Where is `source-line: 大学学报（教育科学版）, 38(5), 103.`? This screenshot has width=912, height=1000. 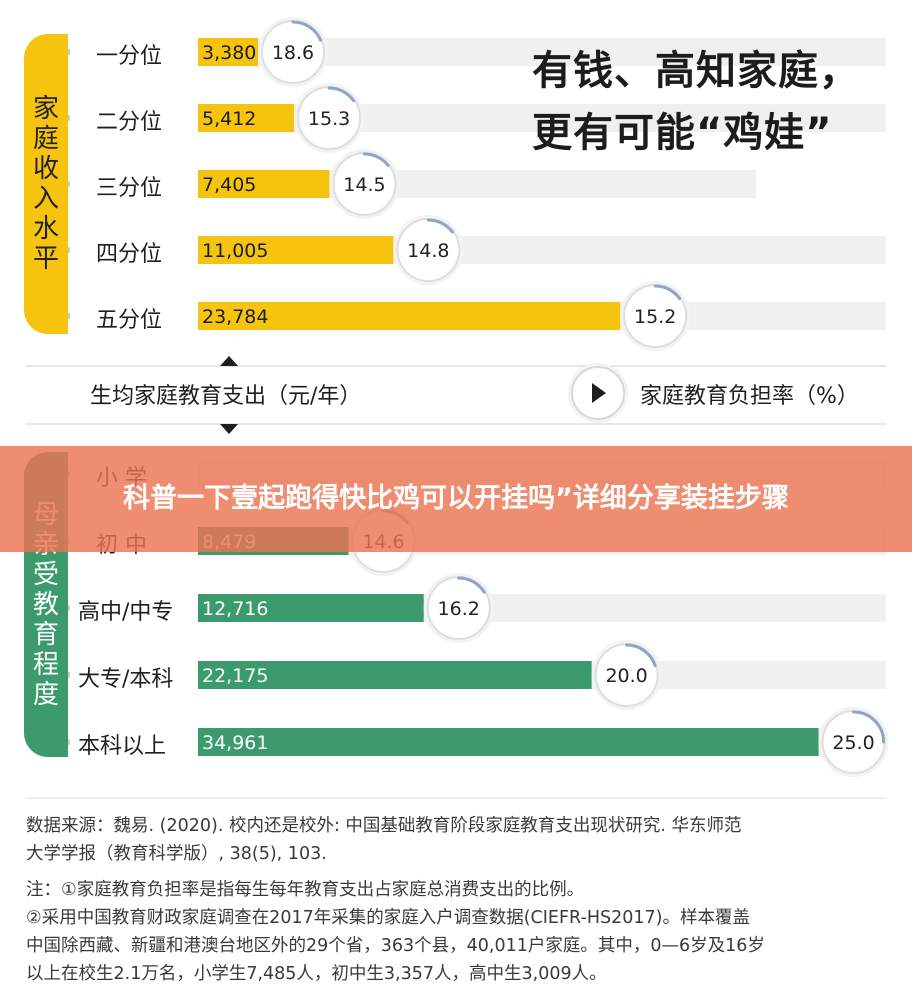
source-line: 大学学报（教育科学版）, 38(5), 103. is located at coordinates (176, 854).